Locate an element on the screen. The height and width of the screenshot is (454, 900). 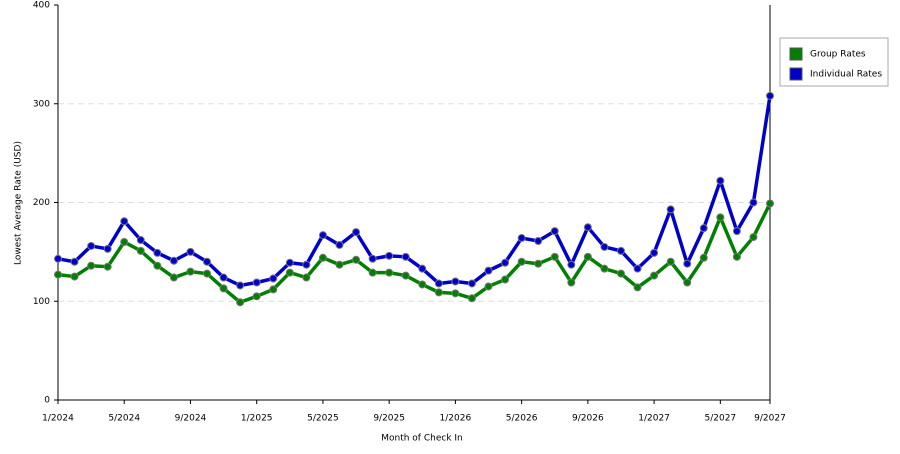
legend-label: Group Rates is located at coordinates (838, 55).